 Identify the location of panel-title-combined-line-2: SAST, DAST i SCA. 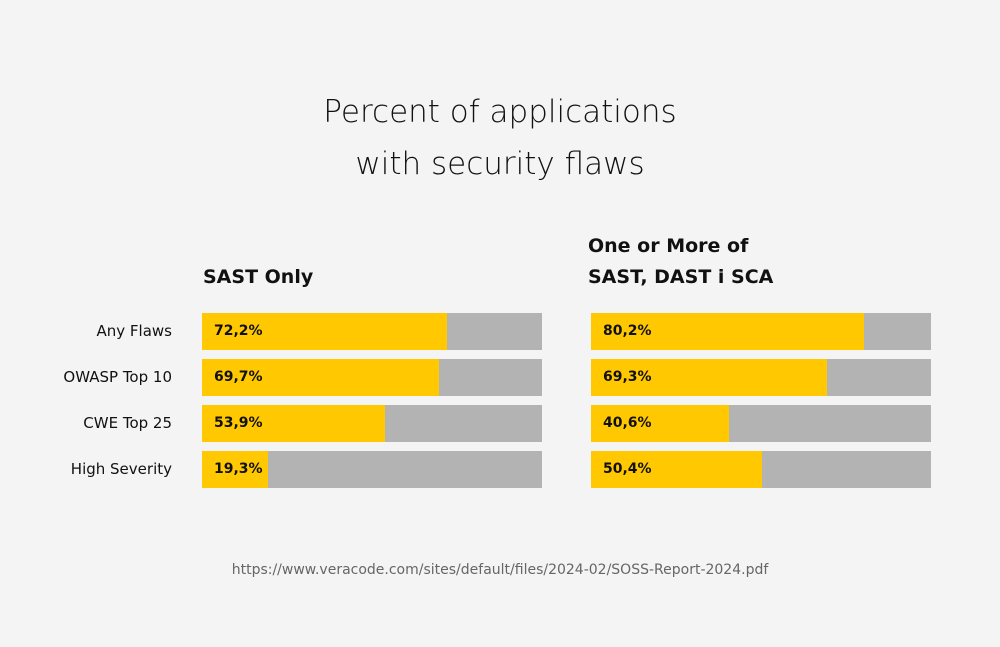
(681, 277).